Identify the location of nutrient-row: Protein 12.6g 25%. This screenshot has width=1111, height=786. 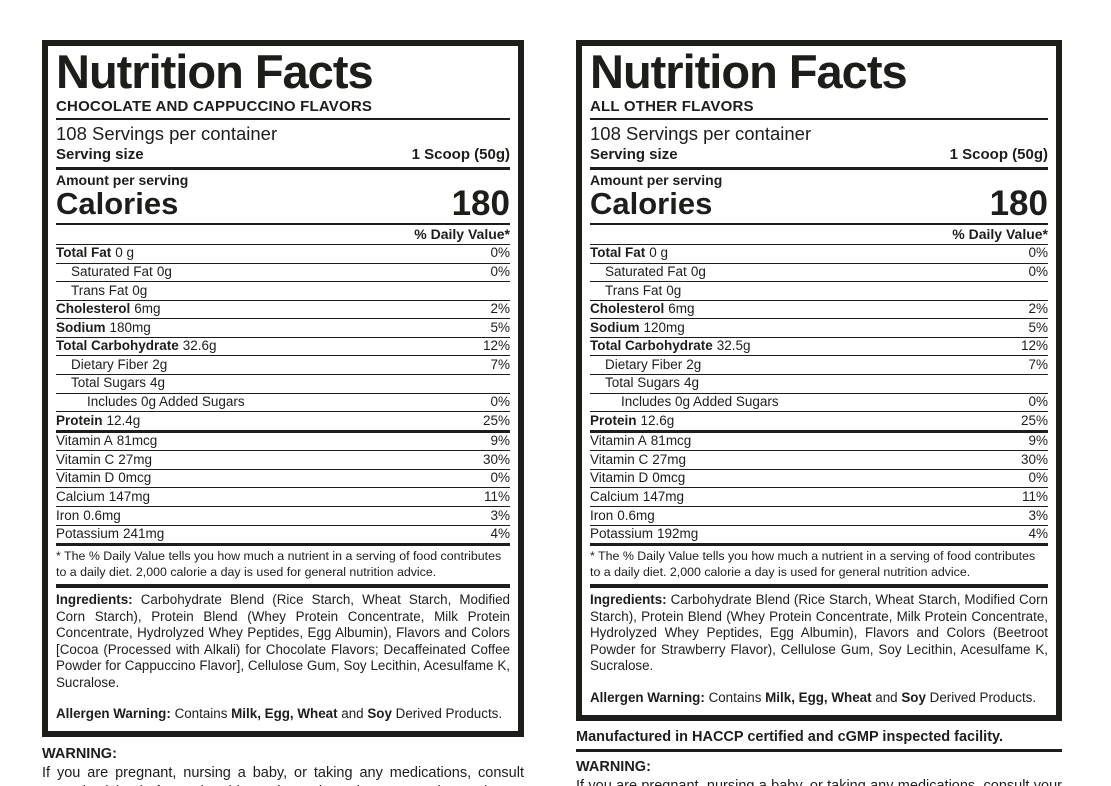
(819, 422).